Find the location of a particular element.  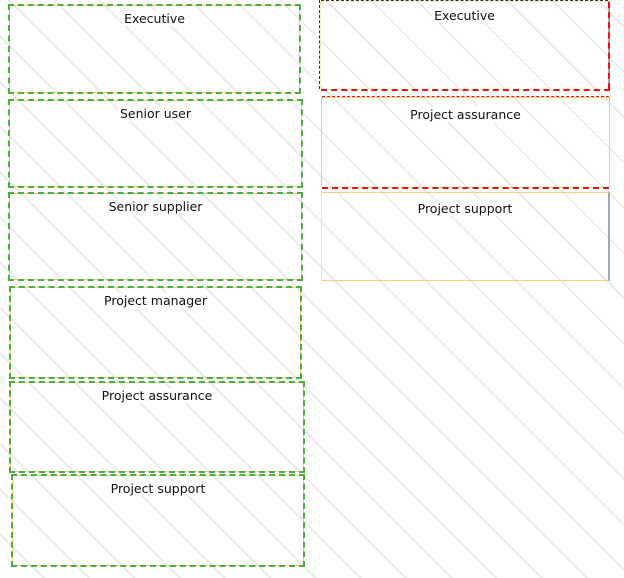

box-label: Senior supplier is located at coordinates (155, 206).